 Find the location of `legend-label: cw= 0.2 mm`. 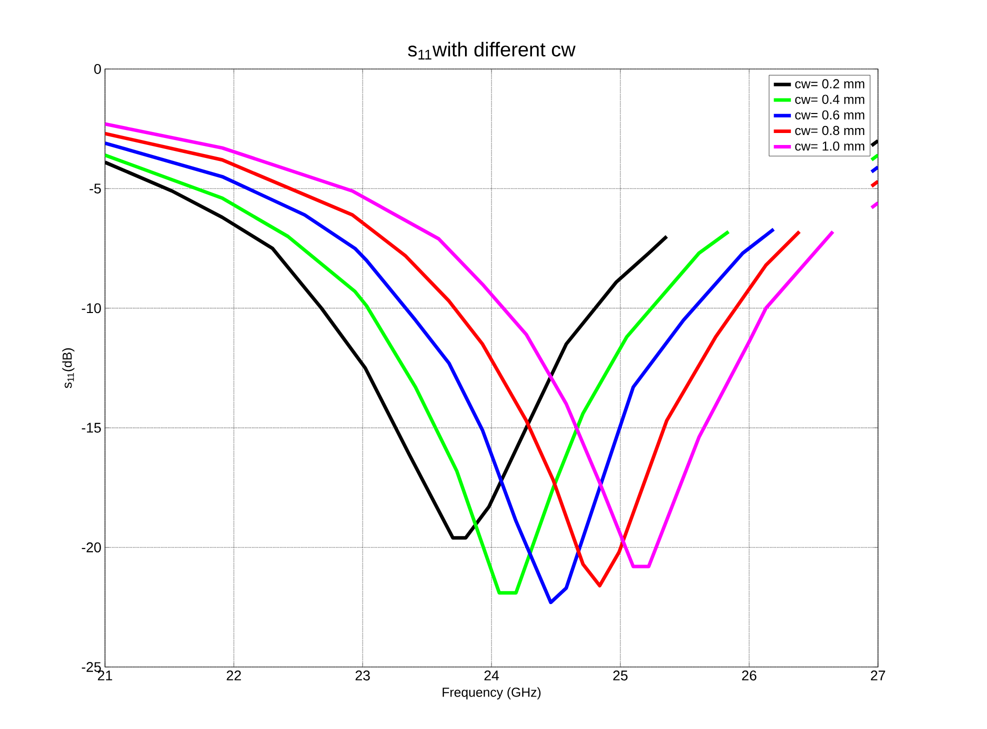

legend-label: cw= 0.2 mm is located at coordinates (829, 83).